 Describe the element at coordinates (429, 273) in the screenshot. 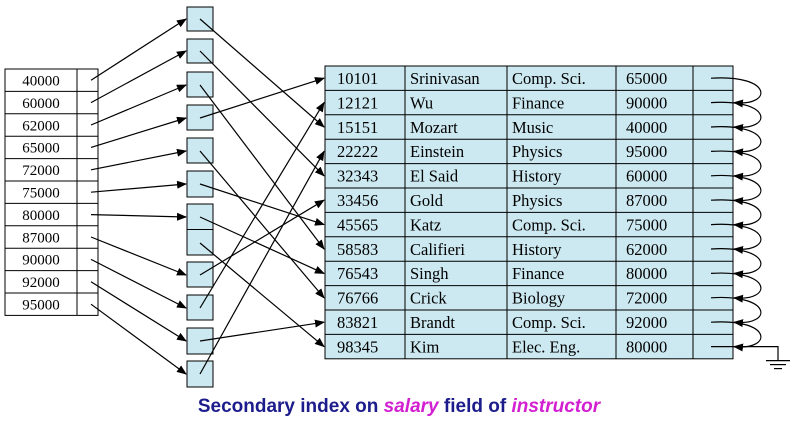

I see `record-name: Singh` at that location.